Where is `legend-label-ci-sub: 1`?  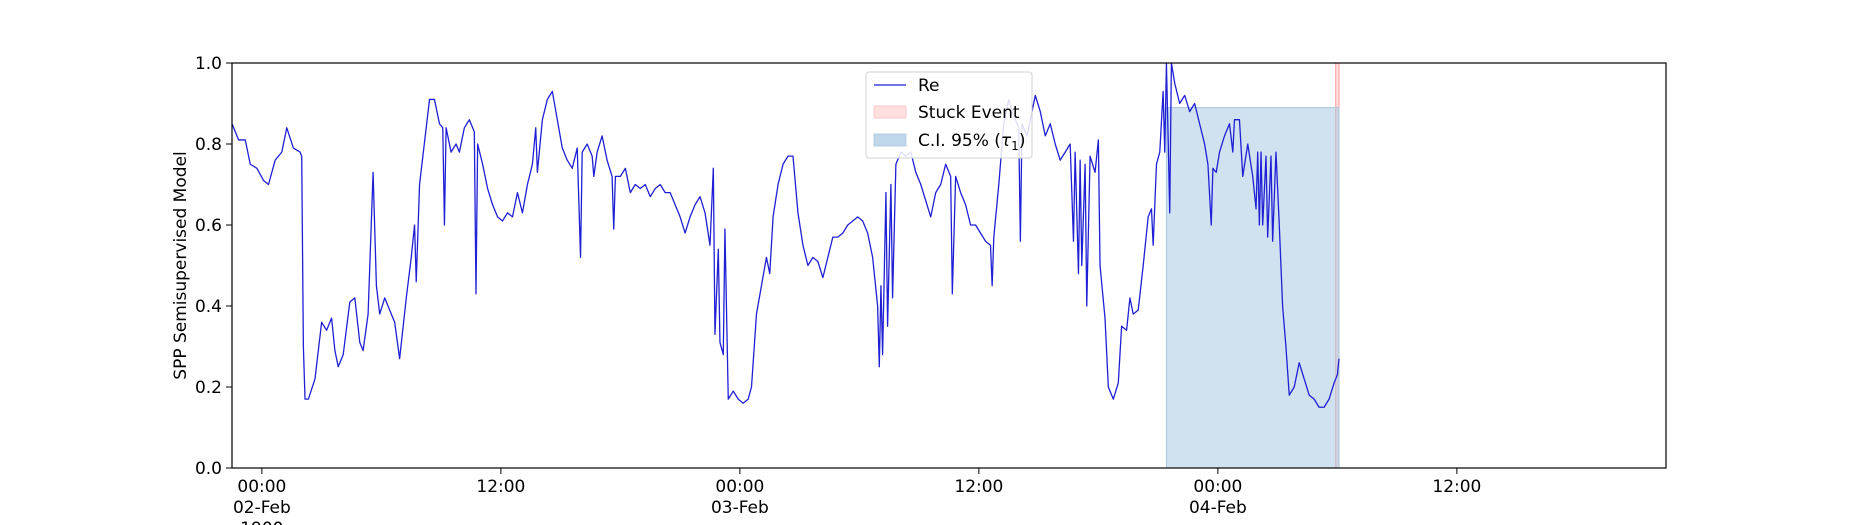
legend-label-ci-sub: 1 is located at coordinates (1015, 146).